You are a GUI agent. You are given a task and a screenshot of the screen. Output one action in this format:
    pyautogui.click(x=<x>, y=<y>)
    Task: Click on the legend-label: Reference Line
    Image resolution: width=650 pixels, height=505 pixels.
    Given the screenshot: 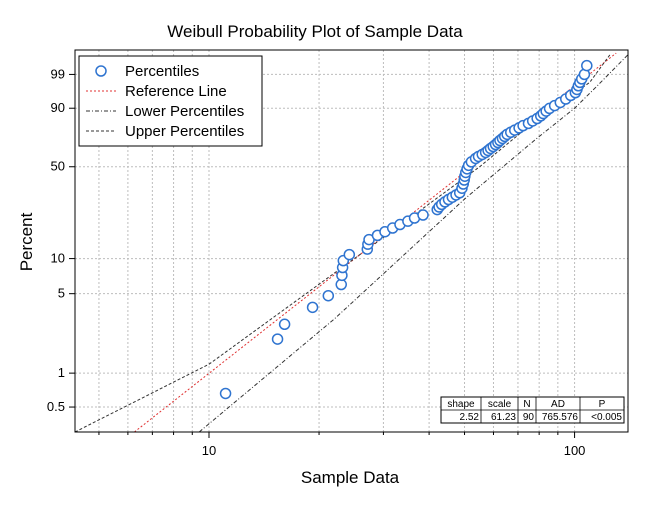 What is the action you would take?
    pyautogui.click(x=176, y=91)
    